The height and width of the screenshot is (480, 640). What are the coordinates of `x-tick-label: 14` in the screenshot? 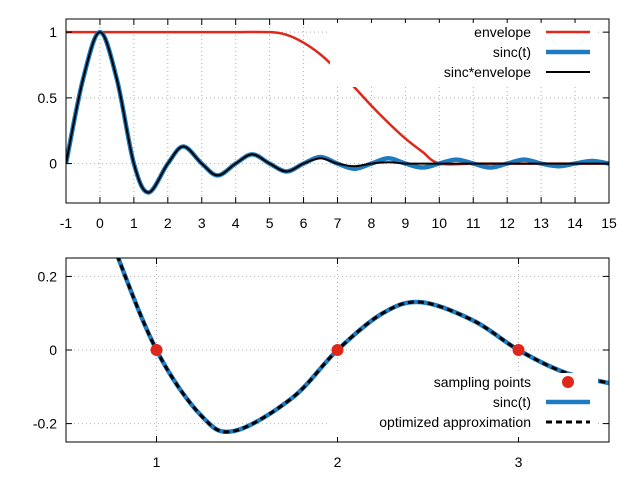 It's located at (575, 223).